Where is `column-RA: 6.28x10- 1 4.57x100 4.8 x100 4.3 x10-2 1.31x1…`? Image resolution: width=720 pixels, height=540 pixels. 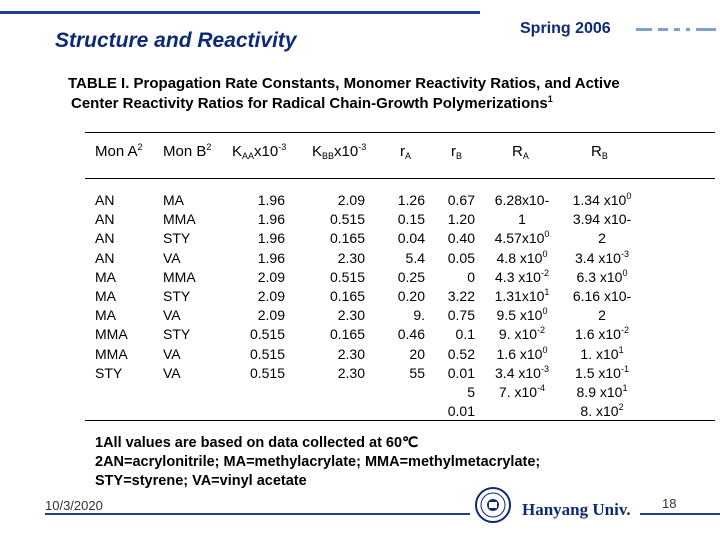 column-RA: 6.28x10- 1 4.57x100 4.8 x100 4.3 x10-2 1.31x1… is located at coordinates (522, 296).